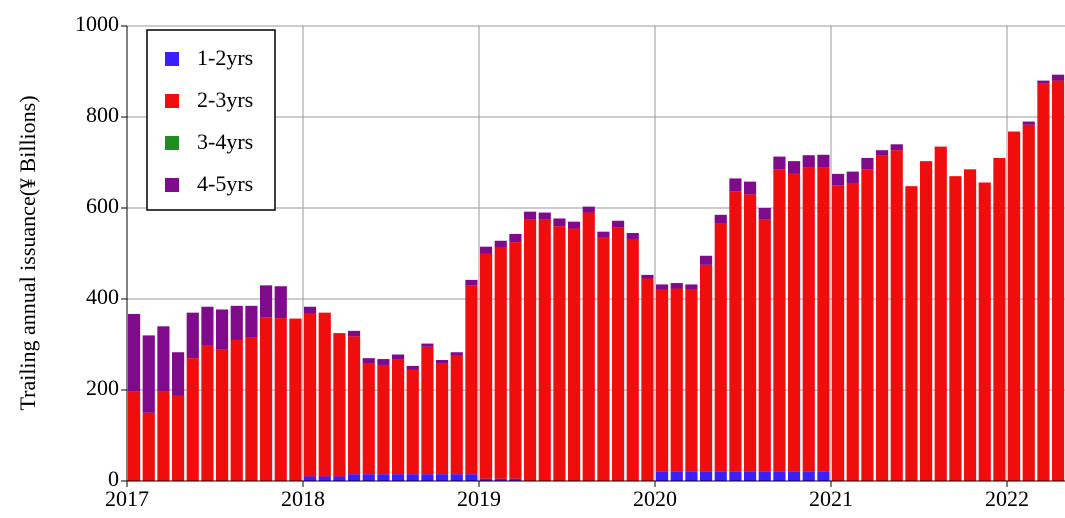 This screenshot has width=1065, height=518. What do you see at coordinates (97, 23) in the screenshot?
I see `y-tick-label: 1000` at bounding box center [97, 23].